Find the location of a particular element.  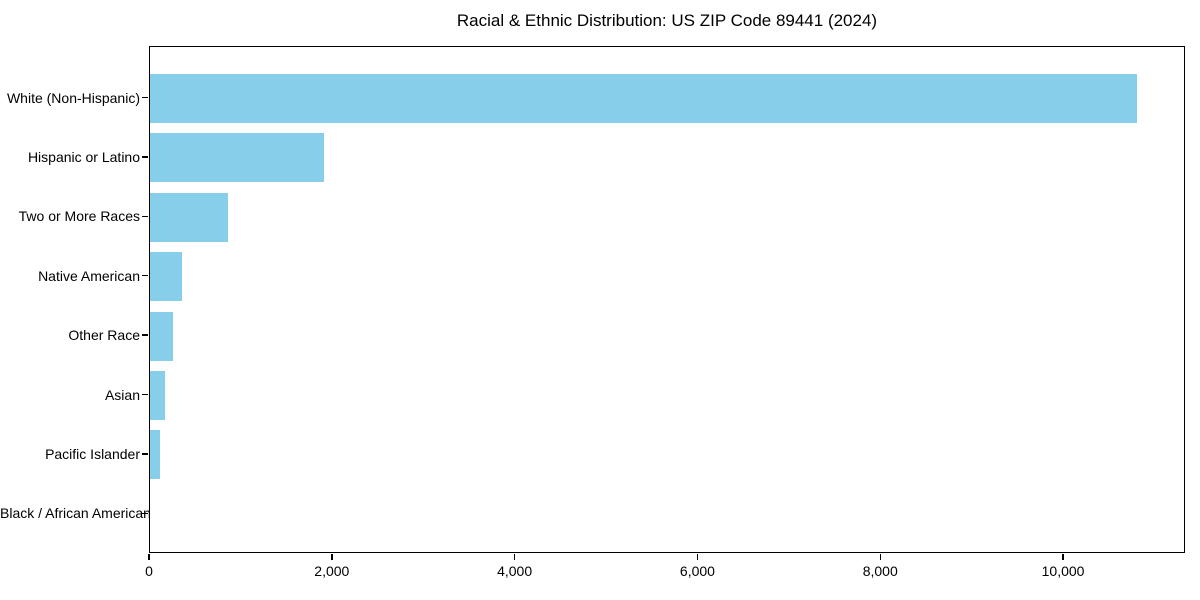

y-tick-label: Two or More Races is located at coordinates (79, 216).